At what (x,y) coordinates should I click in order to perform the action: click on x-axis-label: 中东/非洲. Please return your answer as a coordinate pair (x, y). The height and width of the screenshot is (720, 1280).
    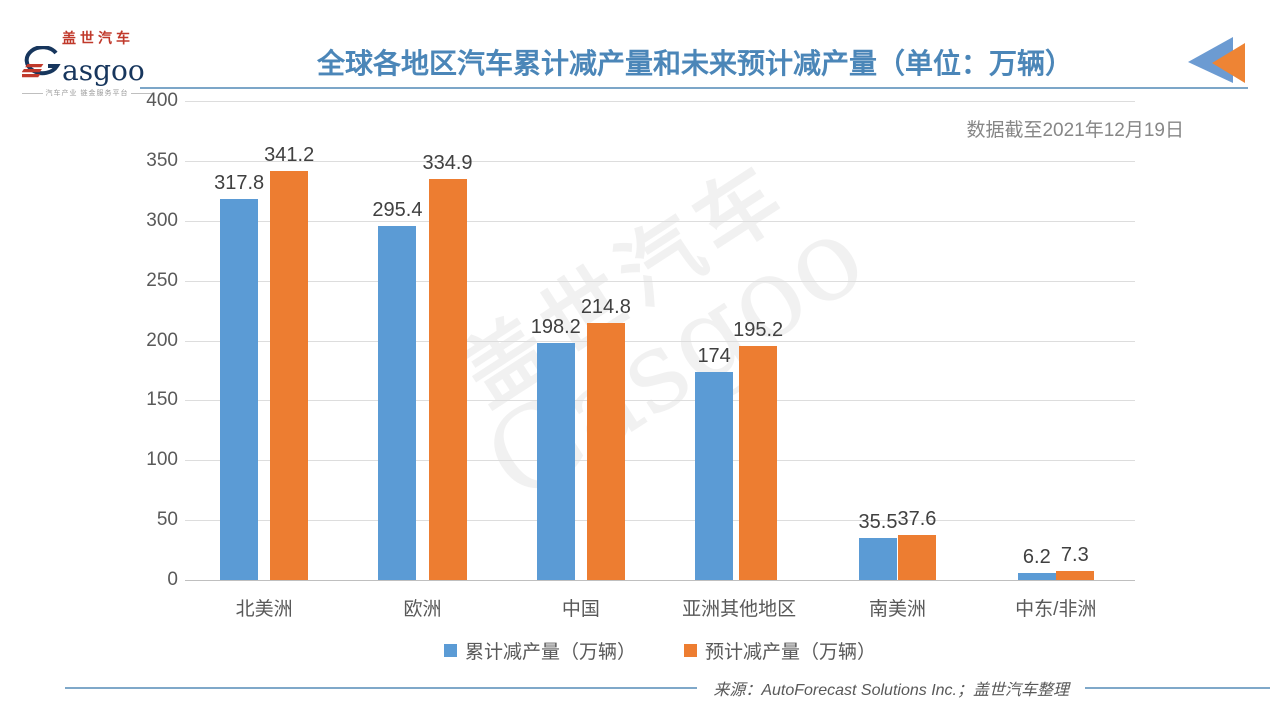
    Looking at the image, I should click on (1056, 609).